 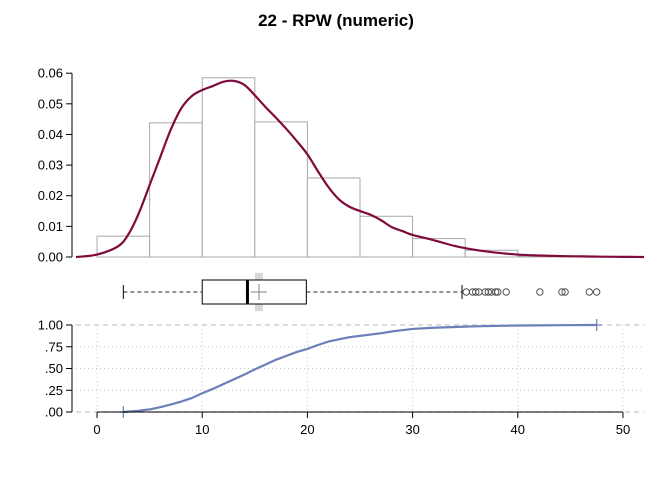 I want to click on hist-y-tick-label: 0.06, so click(x=50, y=73).